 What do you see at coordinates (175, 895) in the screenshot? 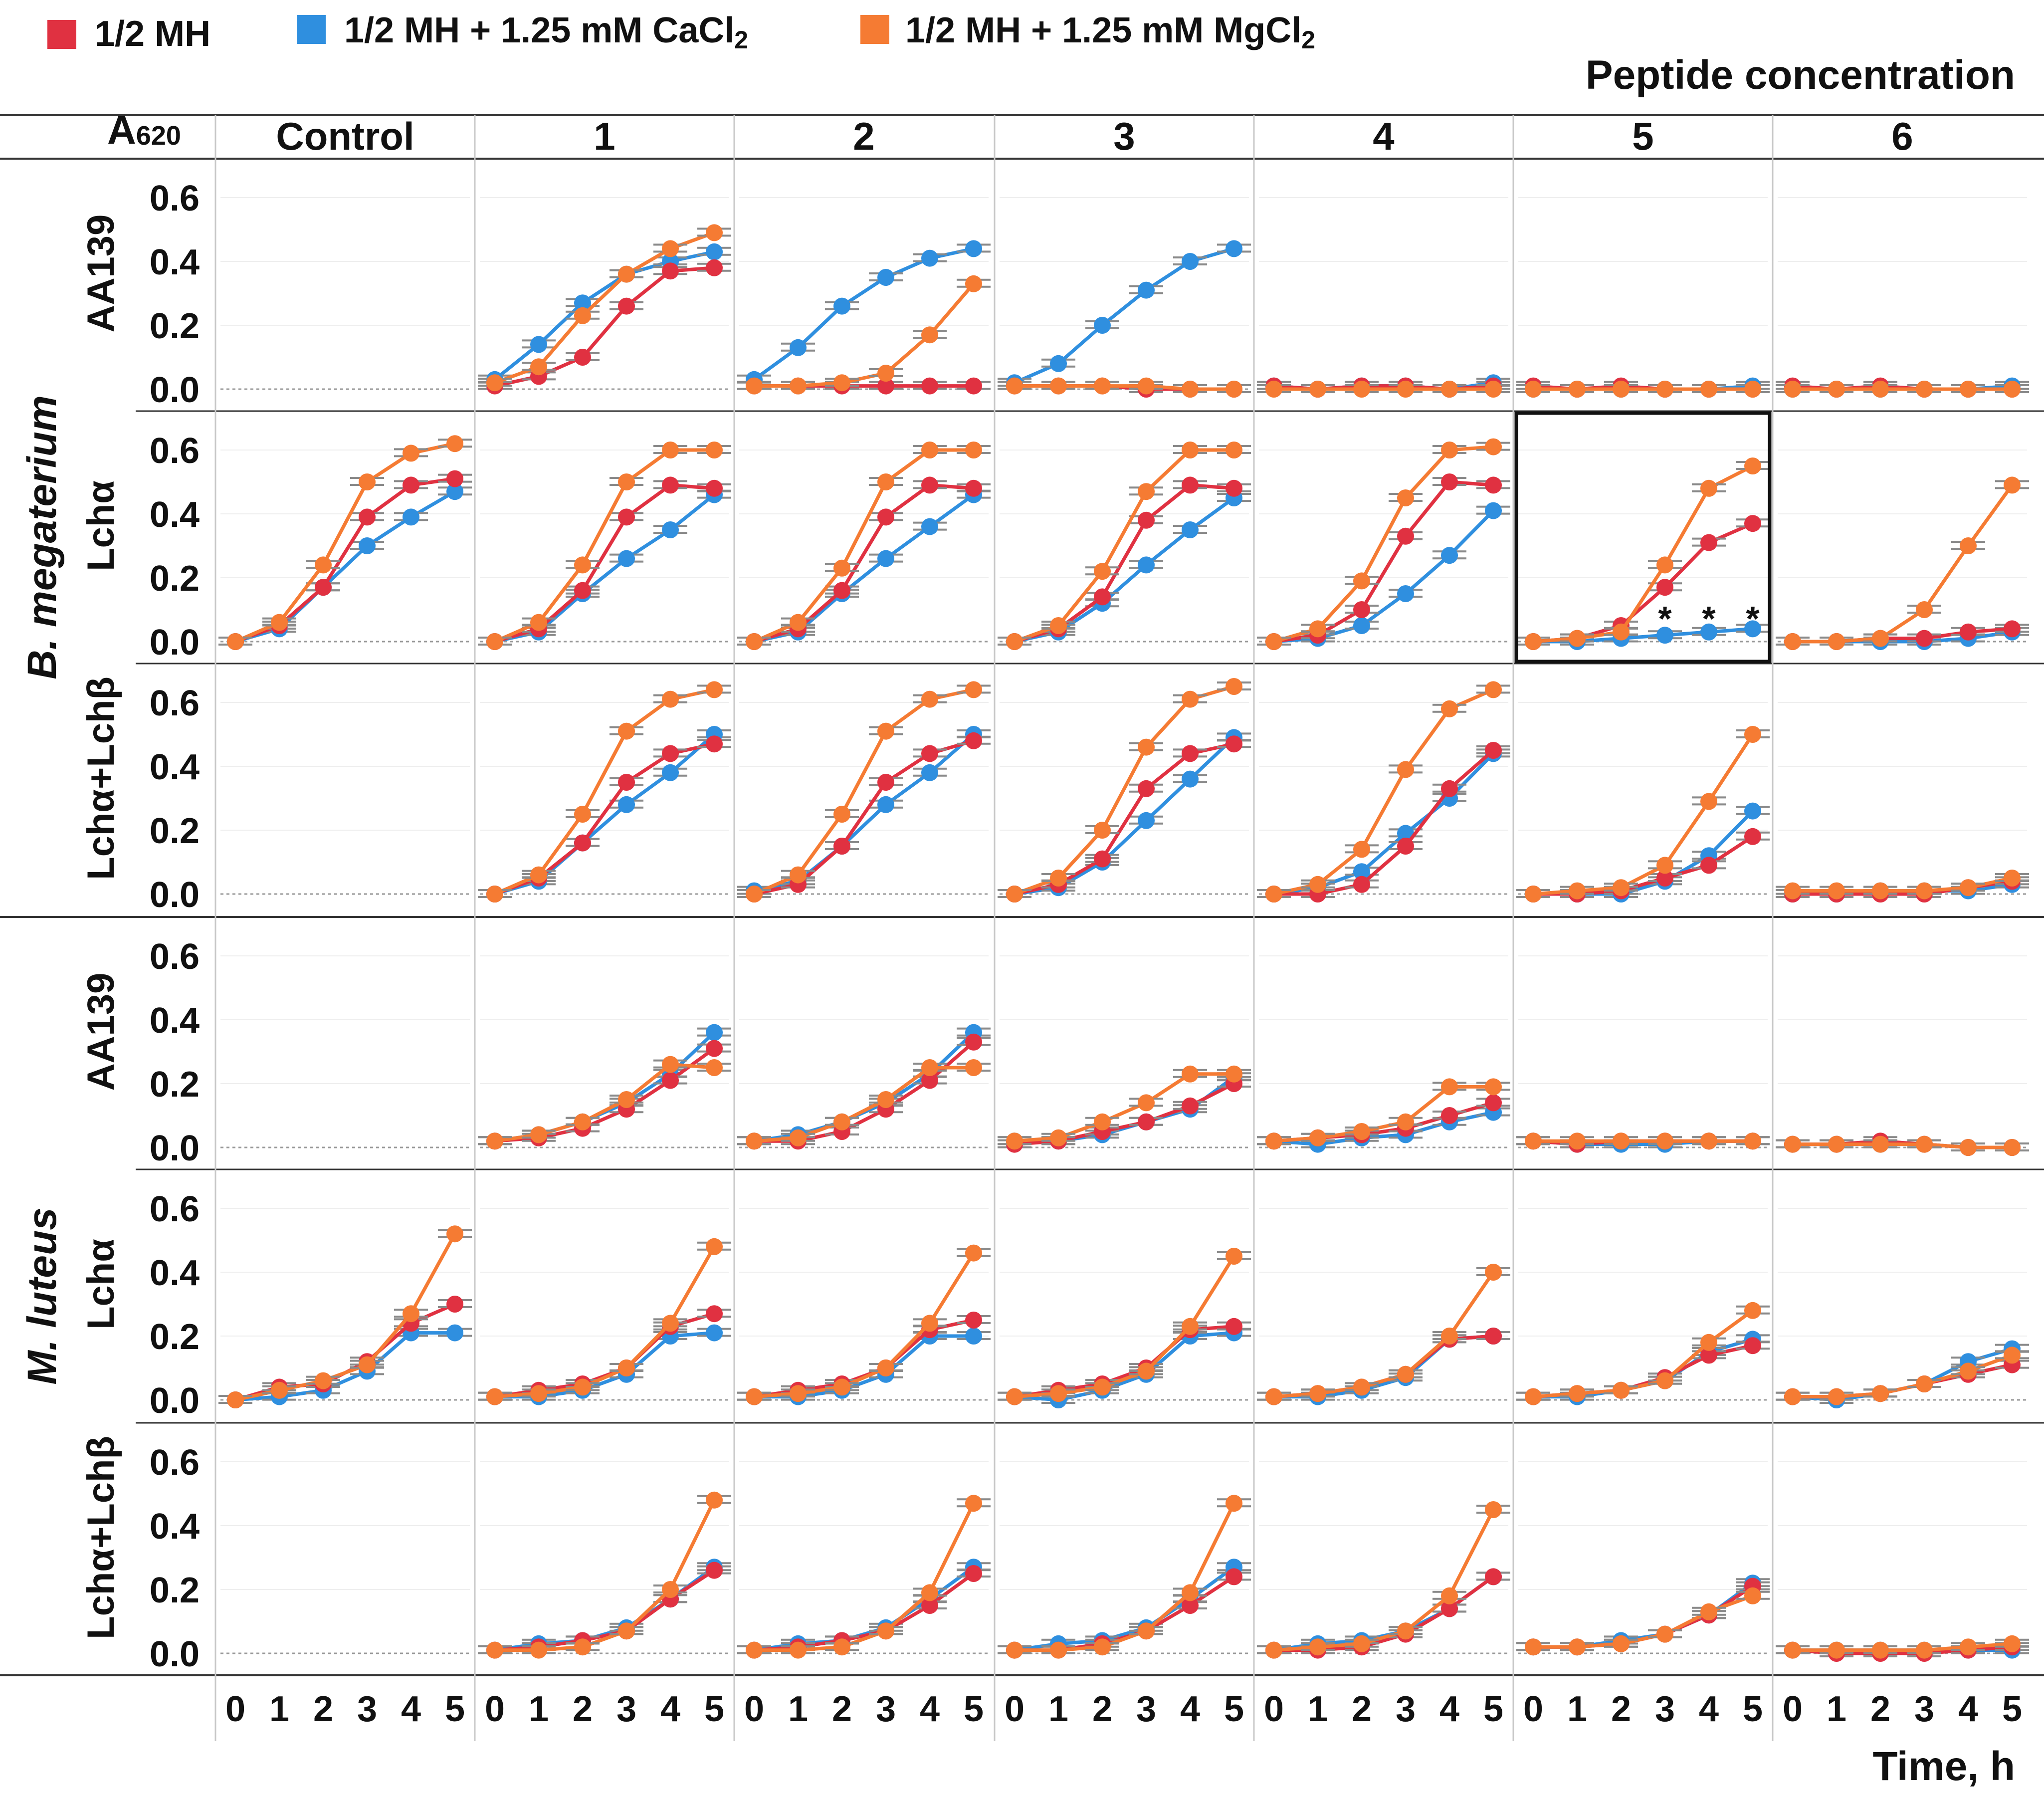
I see `y-tick-label: 0.0` at bounding box center [175, 895].